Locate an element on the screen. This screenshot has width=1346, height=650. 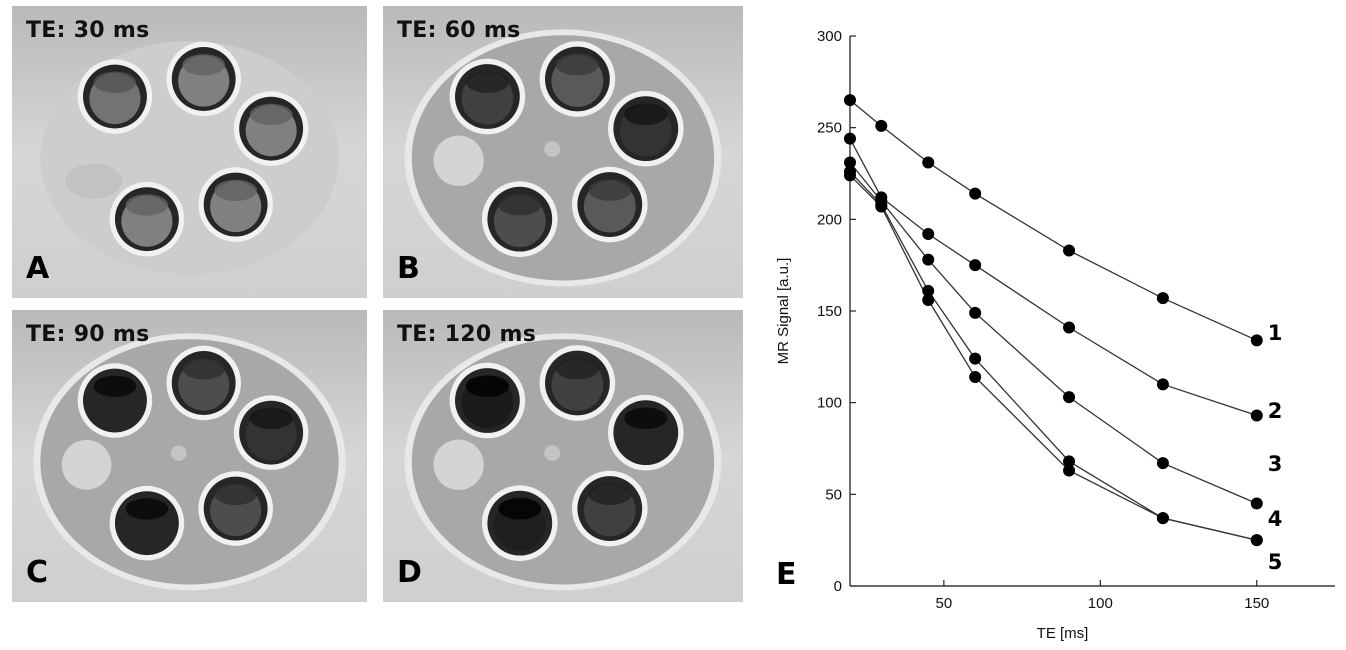
curve-label-4: 4 is located at coordinates (1275, 519).